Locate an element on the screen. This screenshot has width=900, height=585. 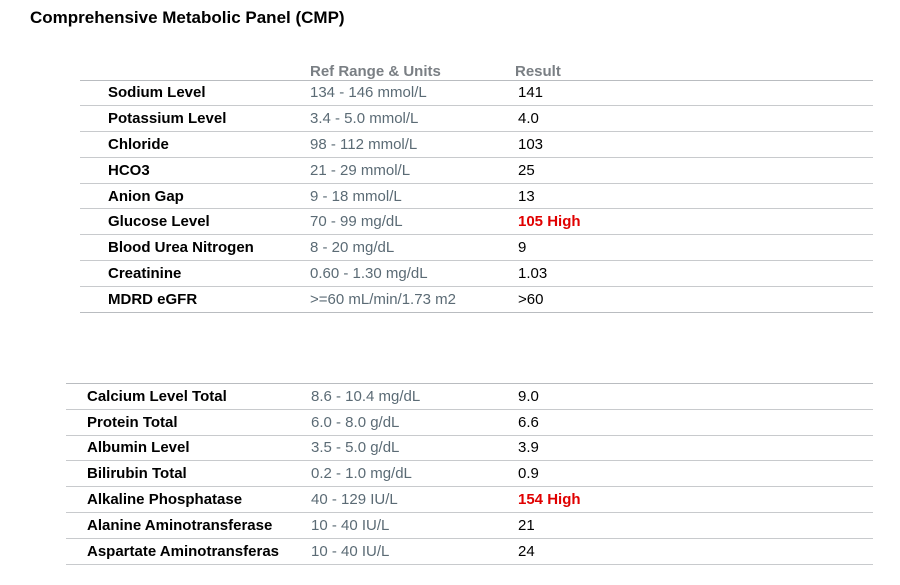
reference-range: 21 - 29 mmol/L is located at coordinates (412, 170).